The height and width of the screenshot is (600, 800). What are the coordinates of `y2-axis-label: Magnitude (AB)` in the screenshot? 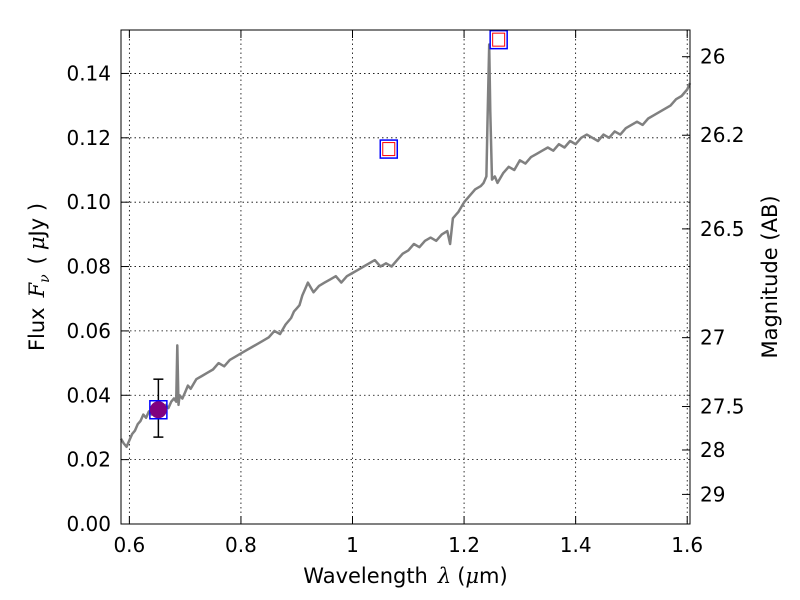 It's located at (770, 276).